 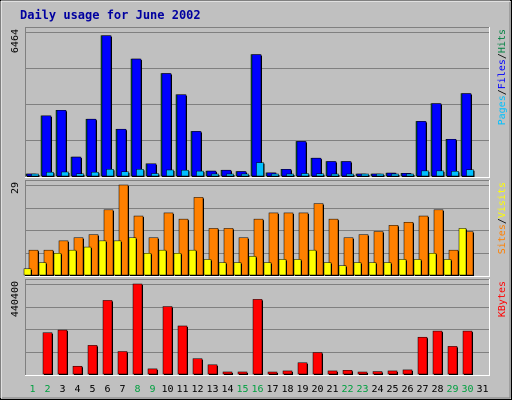 What do you see at coordinates (422, 389) in the screenshot?
I see `x-label-day-27: 27` at bounding box center [422, 389].